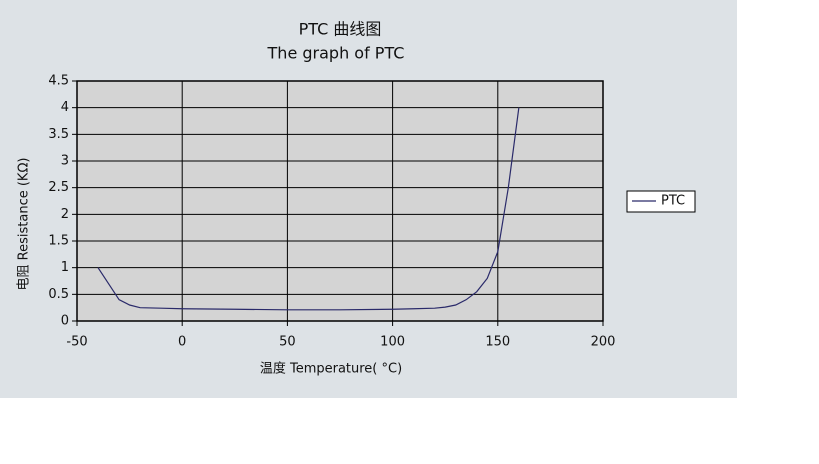 The image size is (819, 464). What do you see at coordinates (65, 267) in the screenshot?
I see `y-tick-label: 1` at bounding box center [65, 267].